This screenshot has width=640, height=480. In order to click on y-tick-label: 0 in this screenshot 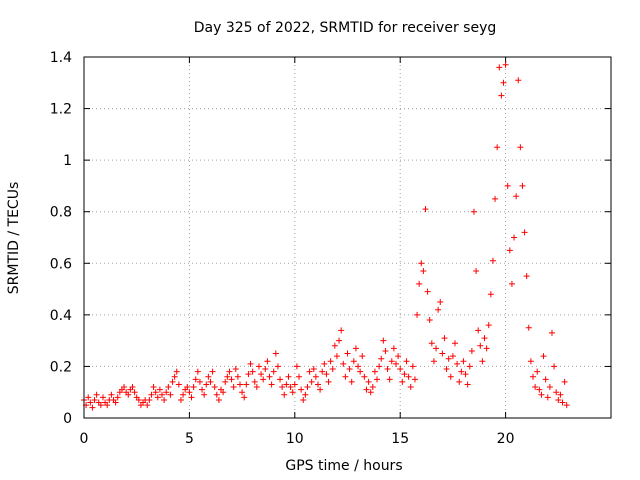, I will do `click(67, 419)`.